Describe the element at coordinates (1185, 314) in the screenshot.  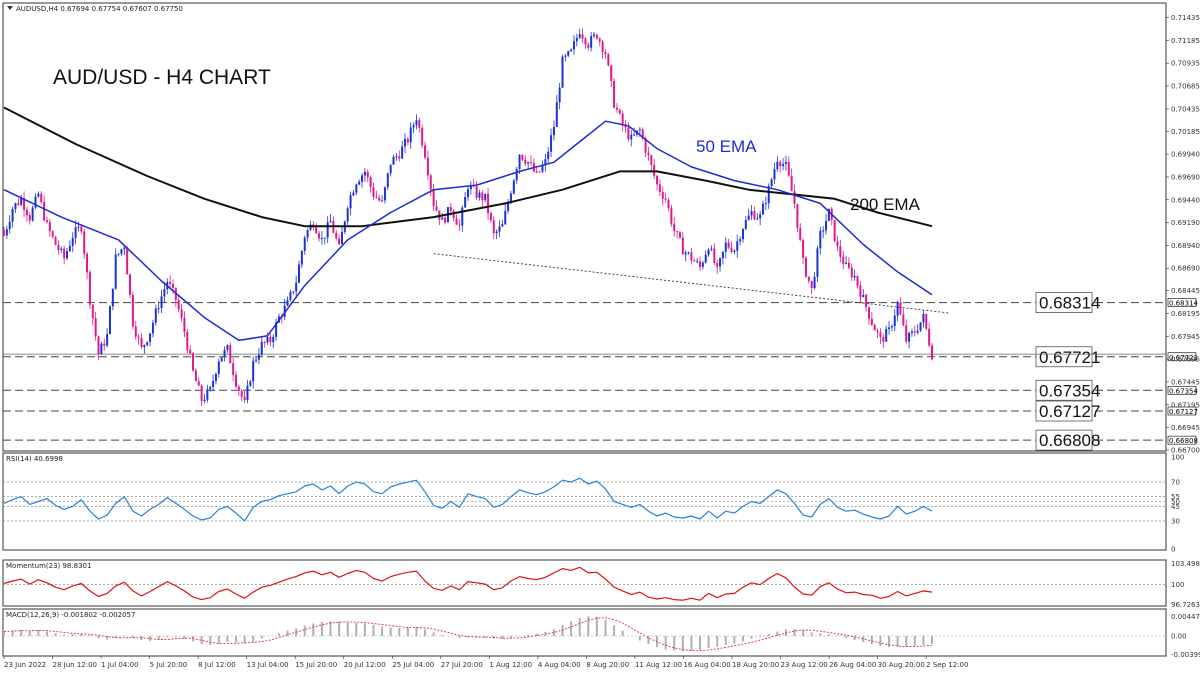
I see `price-tick-label: 0.68195` at that location.